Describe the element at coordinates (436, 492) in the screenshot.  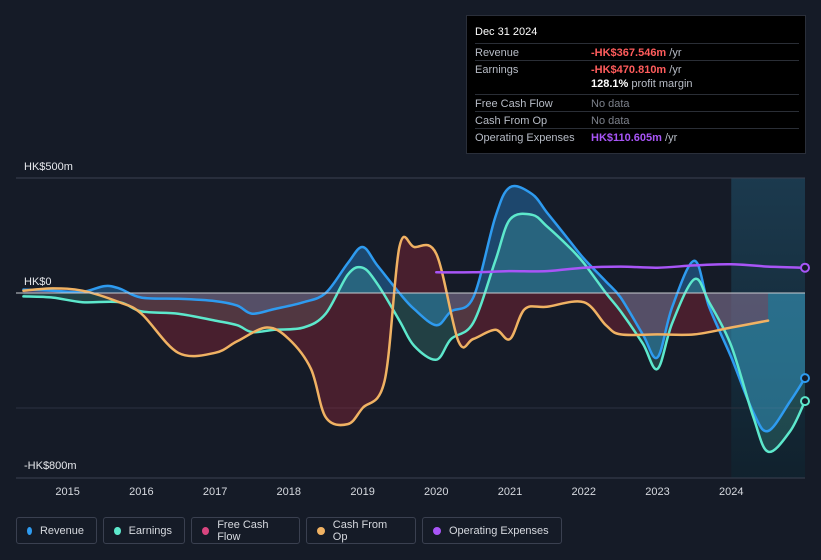
I see `x-tick-label: 2020` at that location.